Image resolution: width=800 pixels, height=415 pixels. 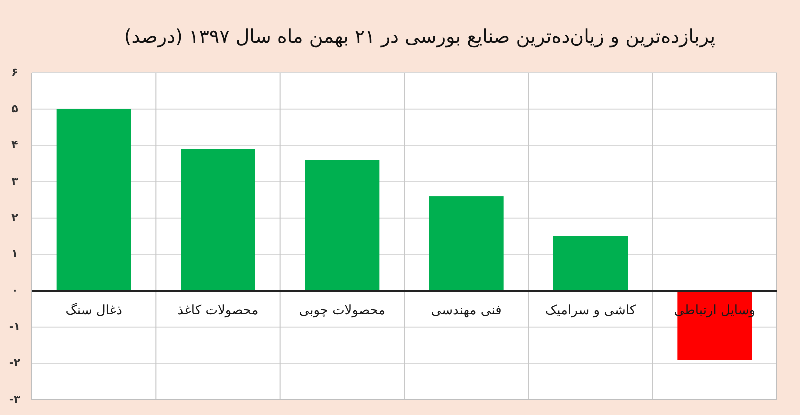 I want to click on y-tick-label: ۰, so click(x=15, y=291).